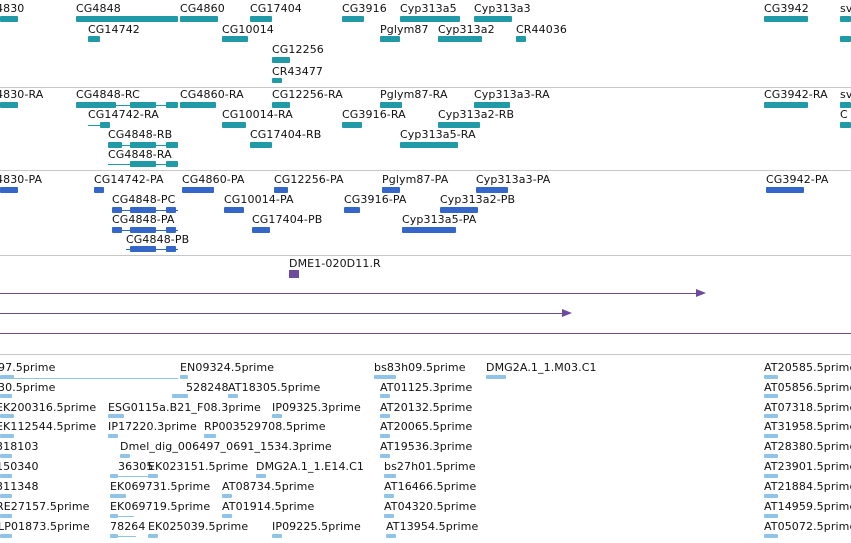  I want to click on polypeptide-label: Cyp313a5-PA, so click(439, 219).